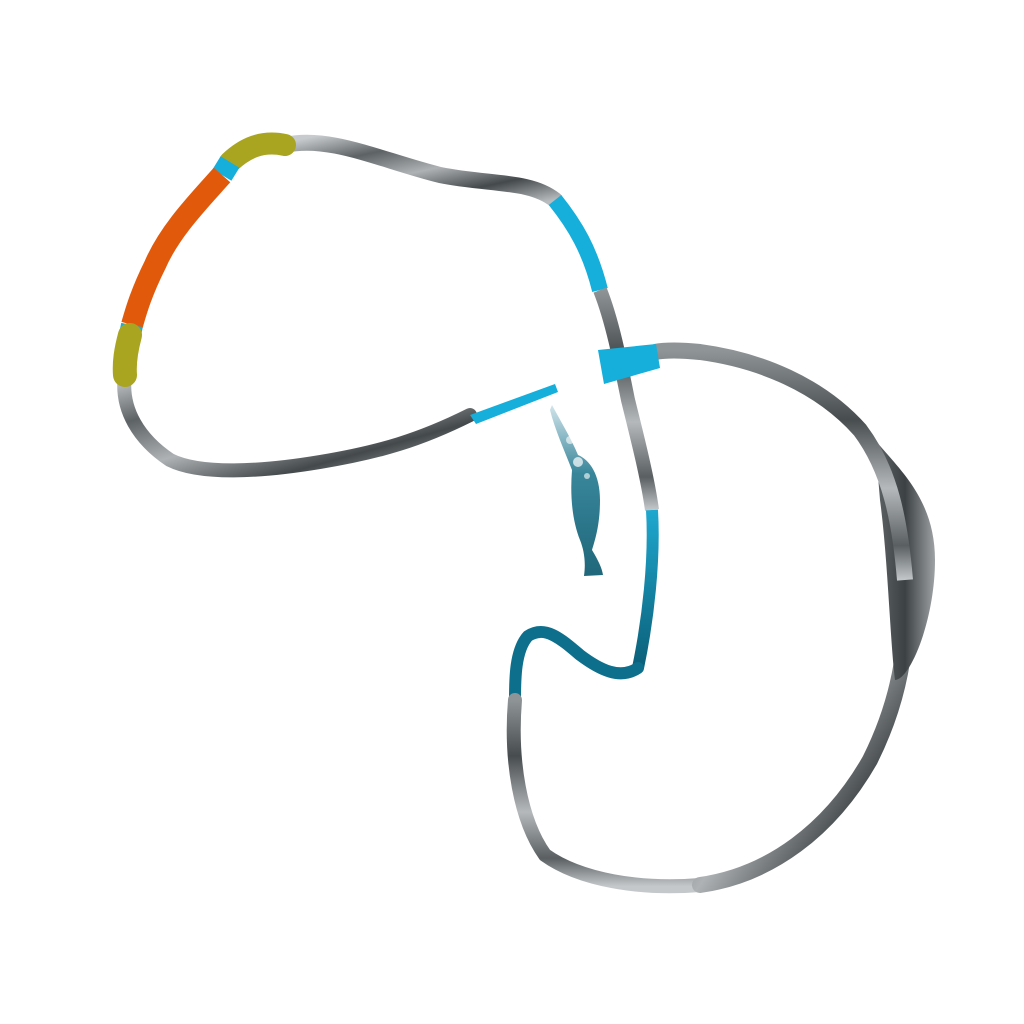  What do you see at coordinates (783, 461) in the screenshot?
I see `ribbon-right-loop-top` at bounding box center [783, 461].